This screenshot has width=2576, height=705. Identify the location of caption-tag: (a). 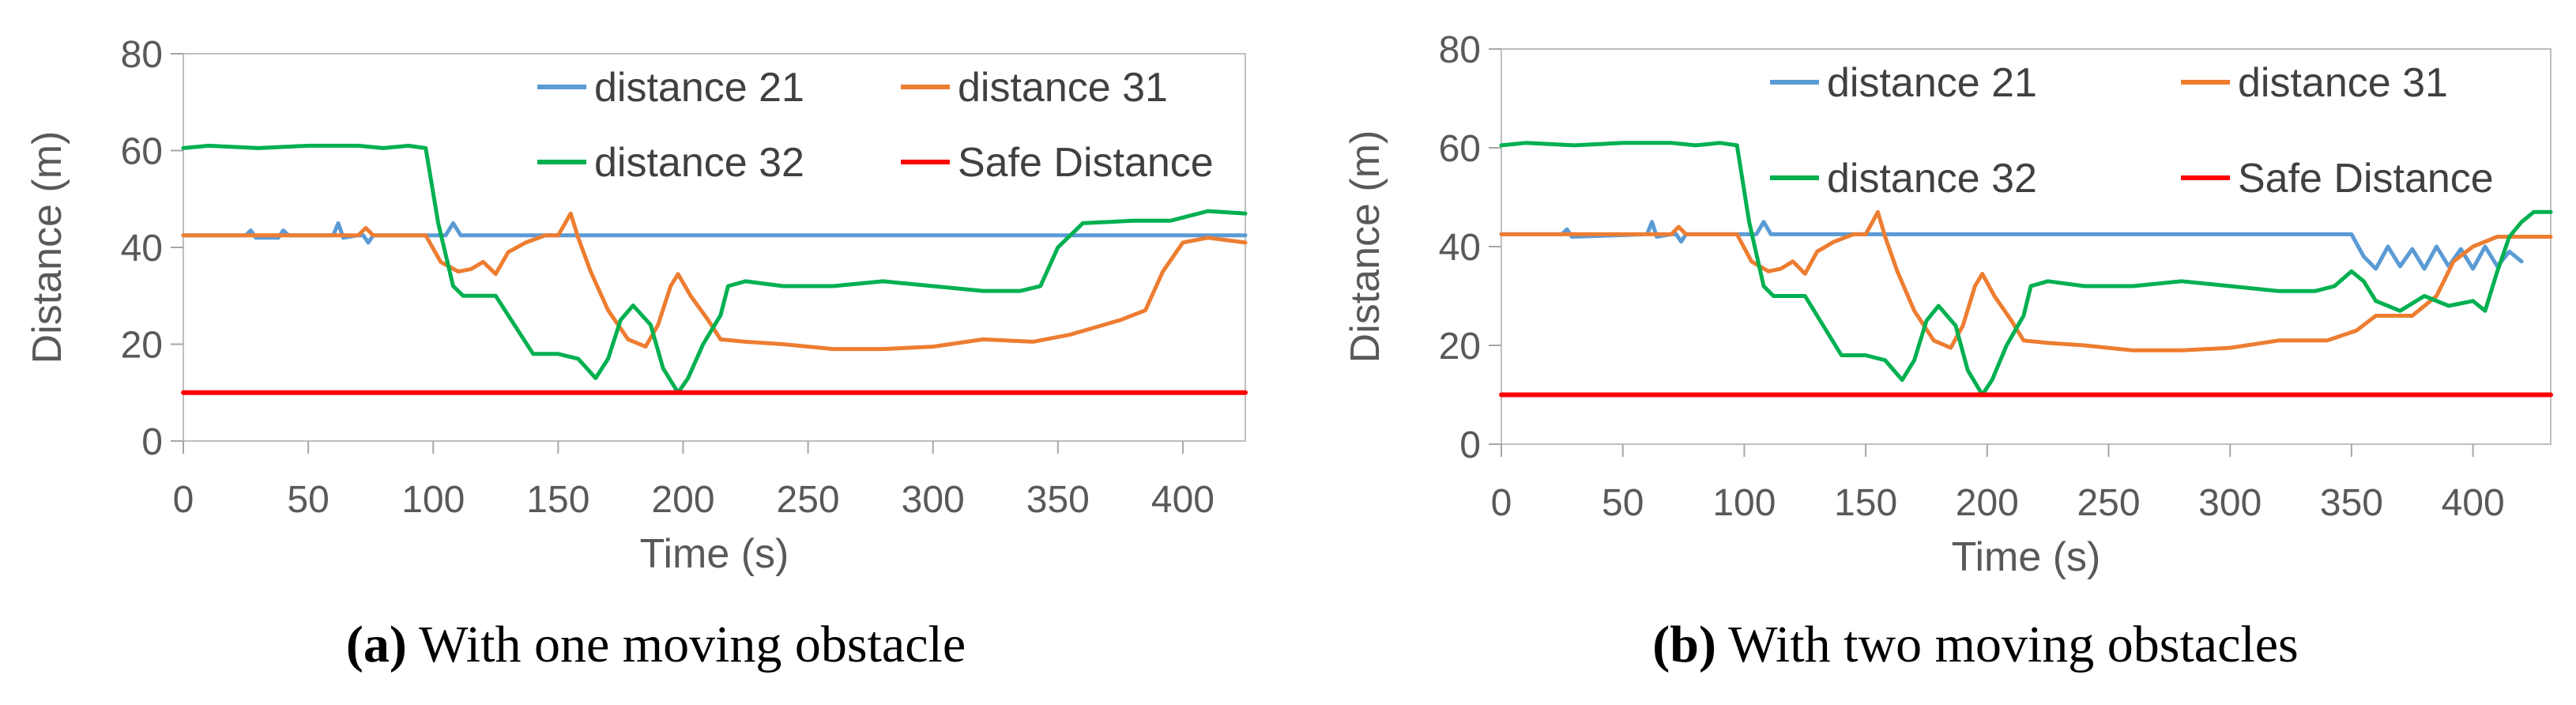
(376, 644).